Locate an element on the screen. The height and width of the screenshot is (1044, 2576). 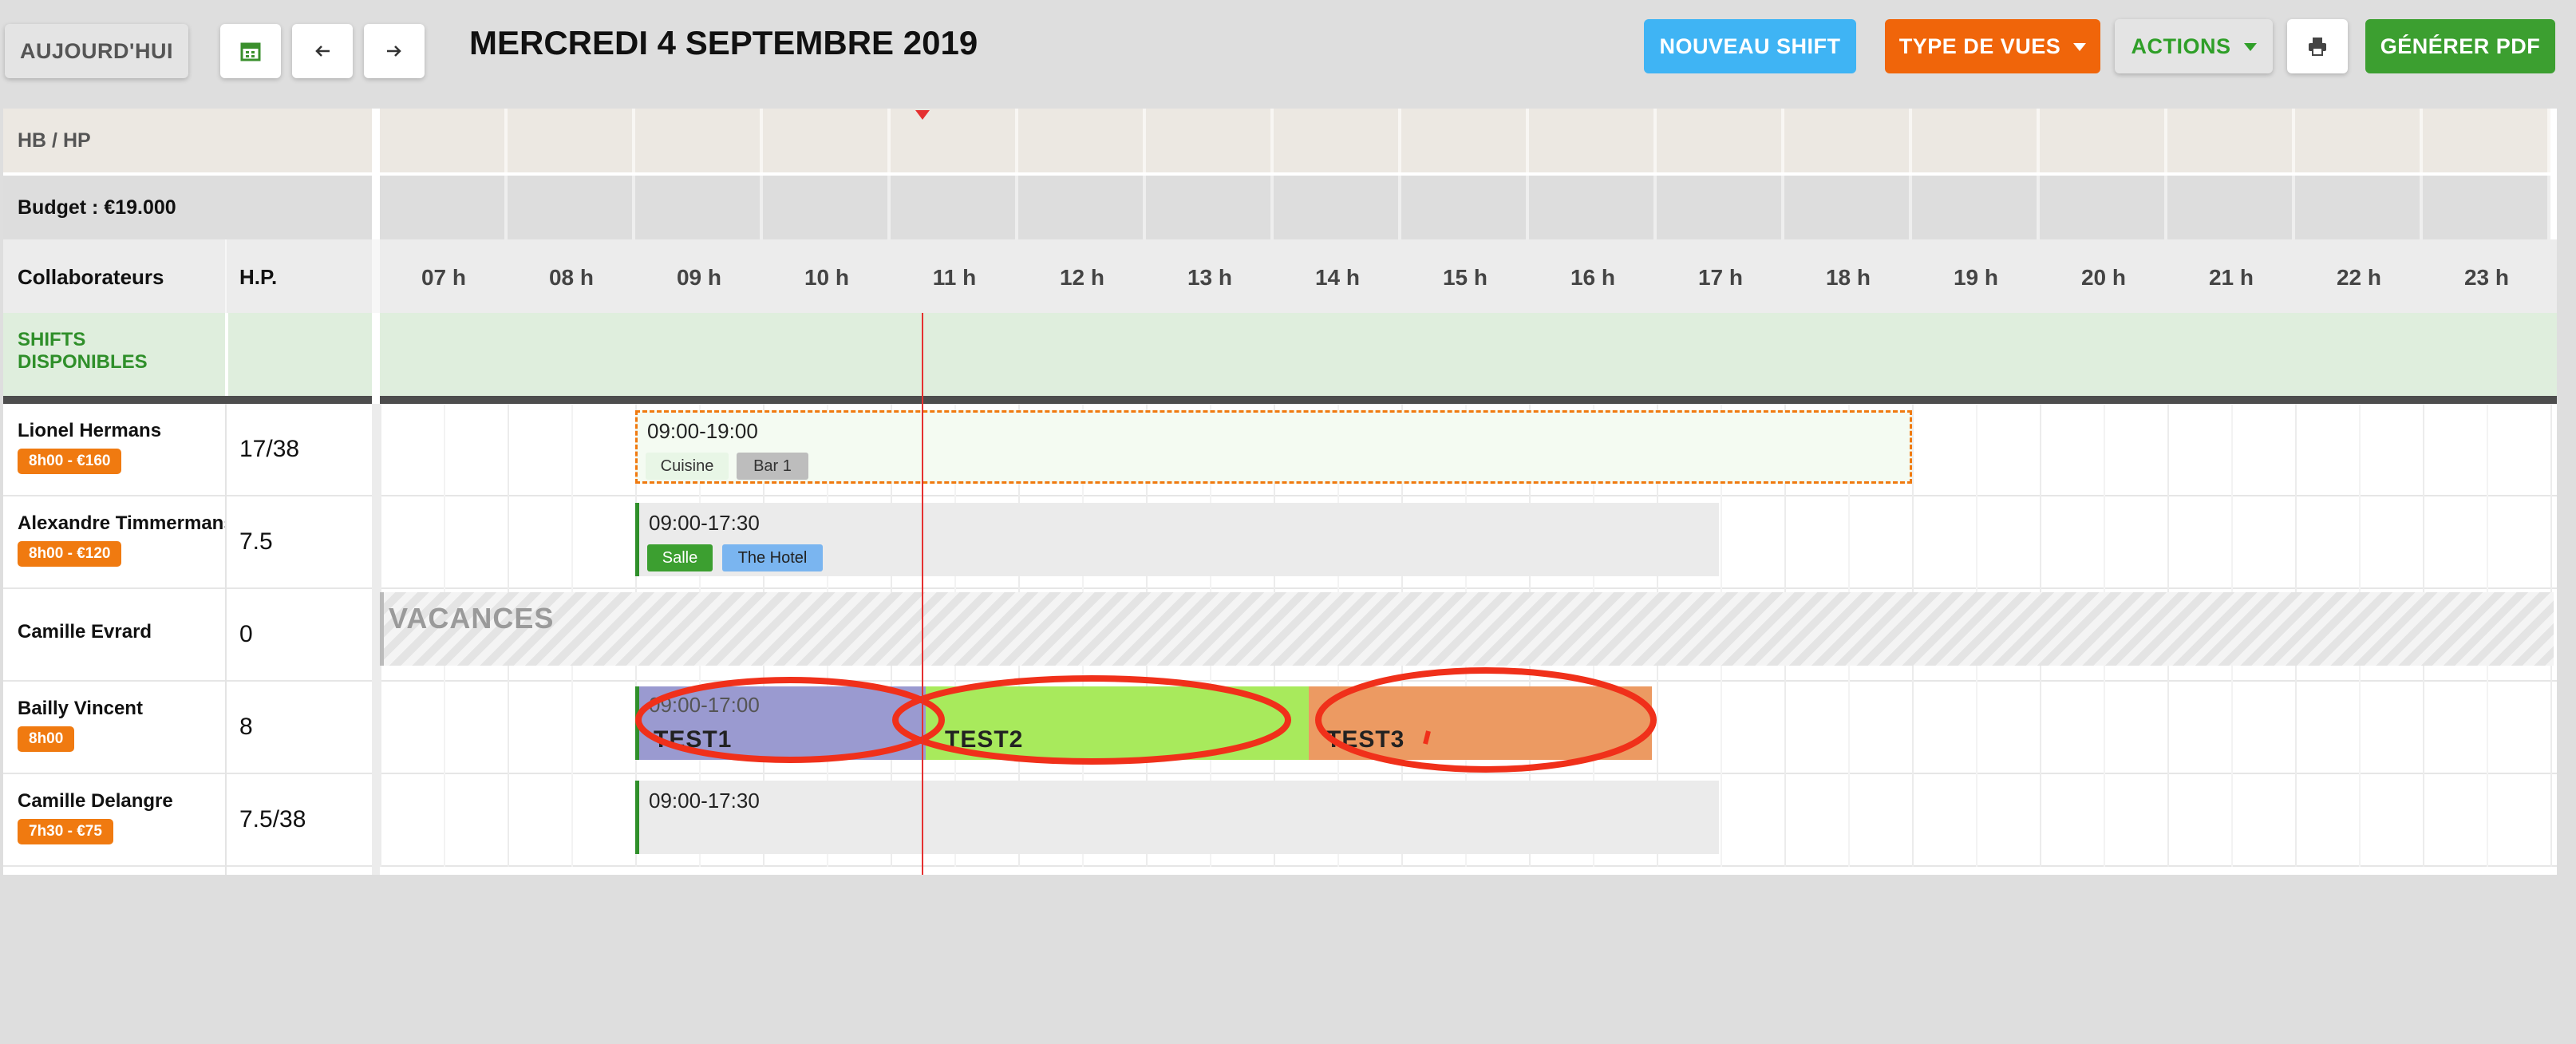
hour-header: 12 h is located at coordinates (1082, 277).